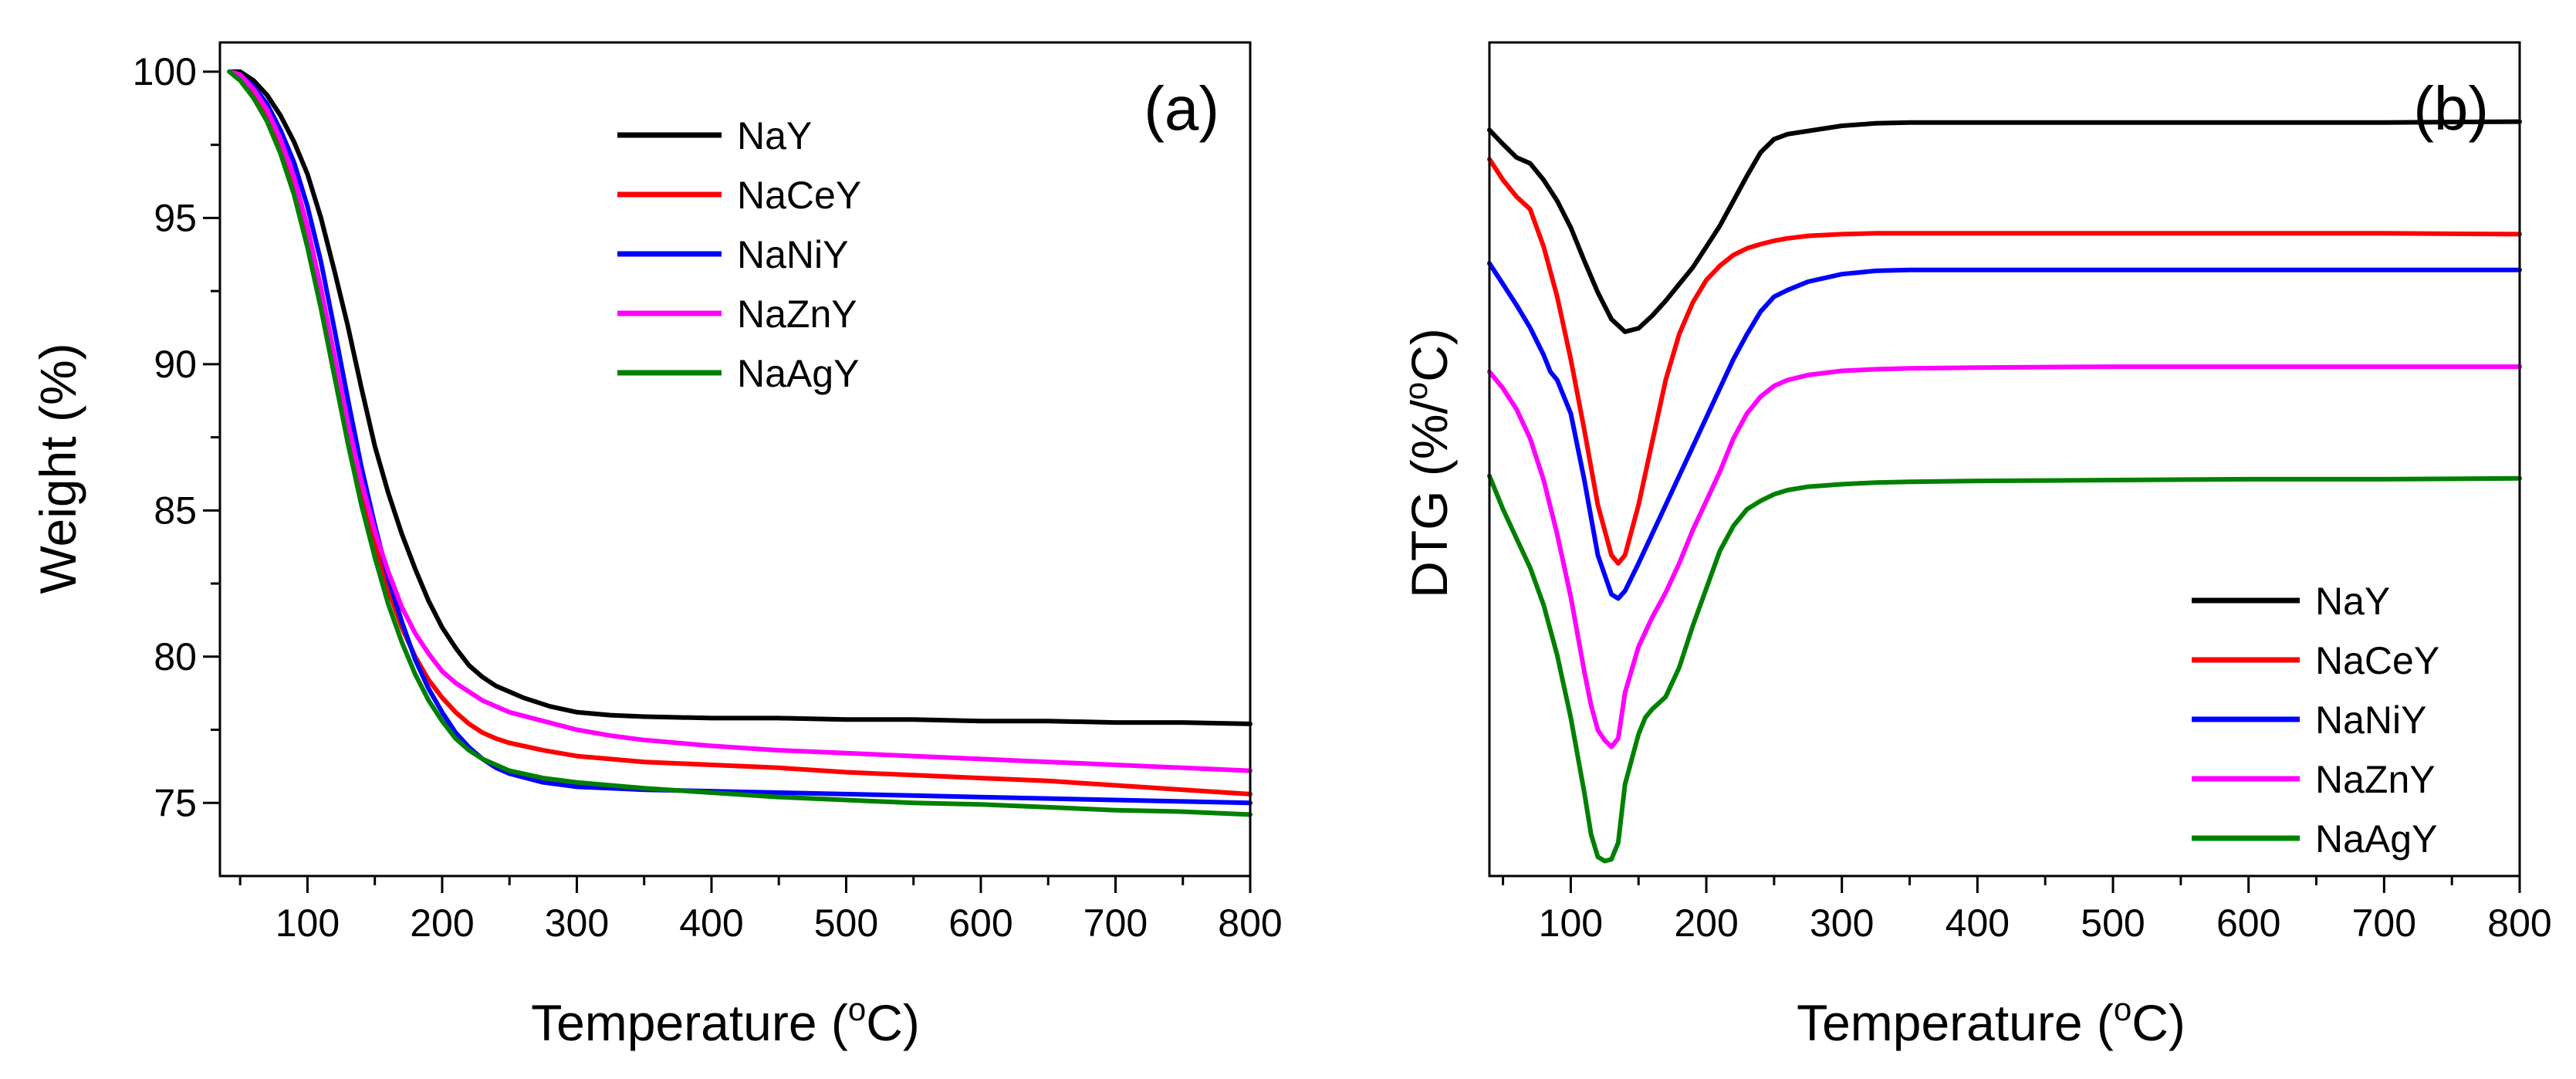 The width and height of the screenshot is (2576, 1079). I want to click on panel-a-y-axis-title: Weight (%), so click(57, 469).